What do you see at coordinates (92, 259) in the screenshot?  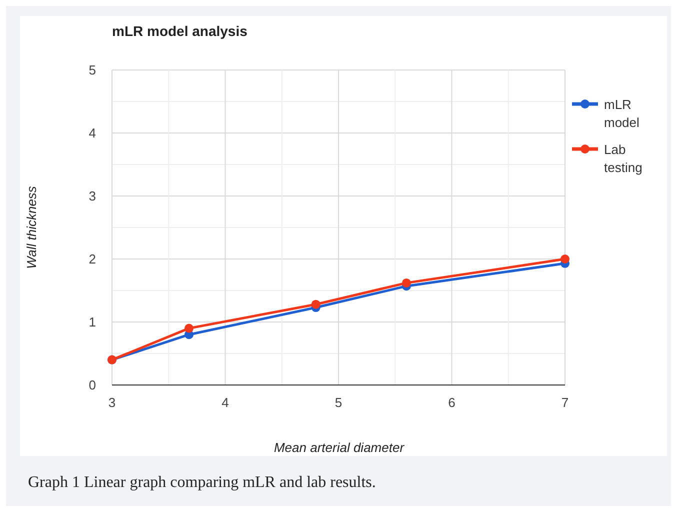 I see `y-tick-label: 2` at bounding box center [92, 259].